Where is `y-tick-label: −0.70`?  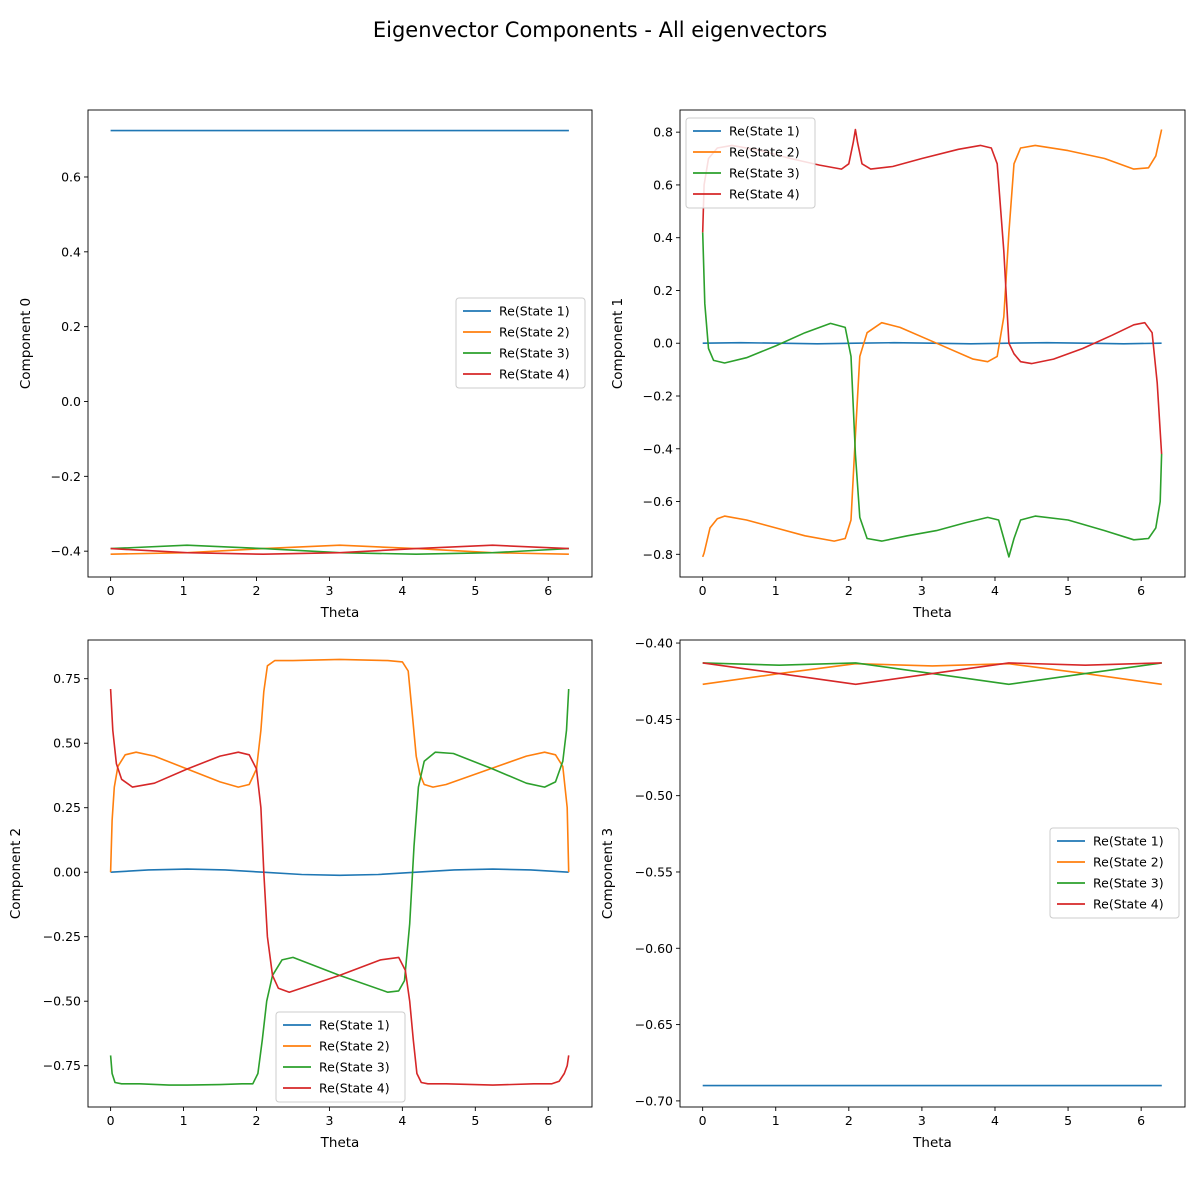
y-tick-label: −0.70 is located at coordinates (654, 1100).